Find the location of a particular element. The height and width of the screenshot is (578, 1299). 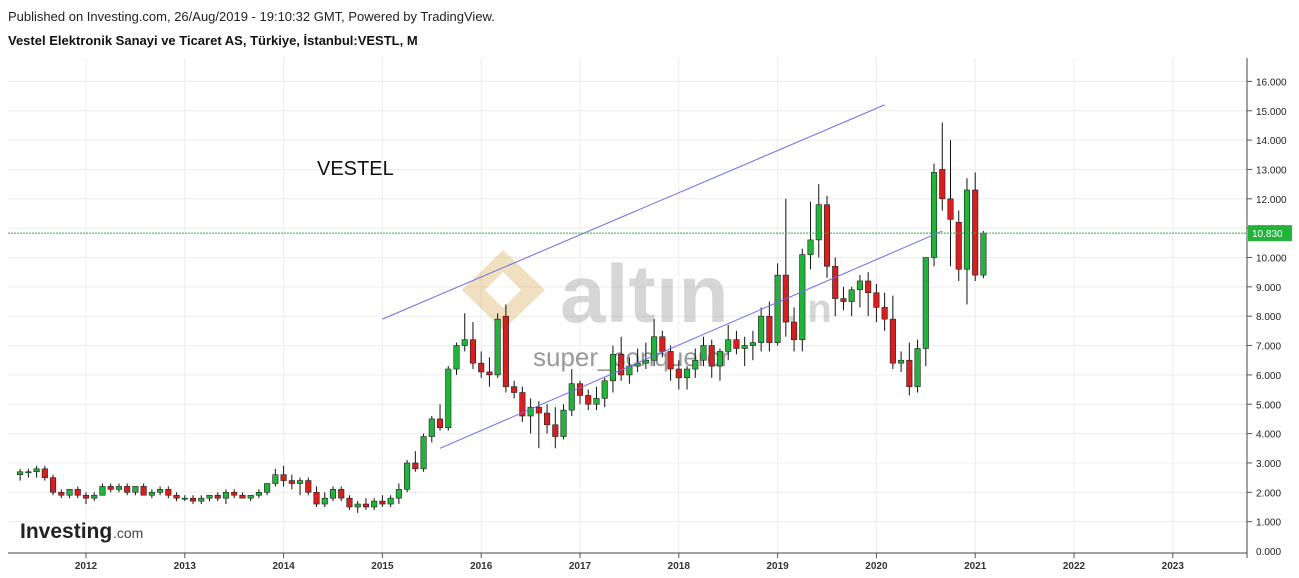

watermark-diamond-icon is located at coordinates (503, 290).